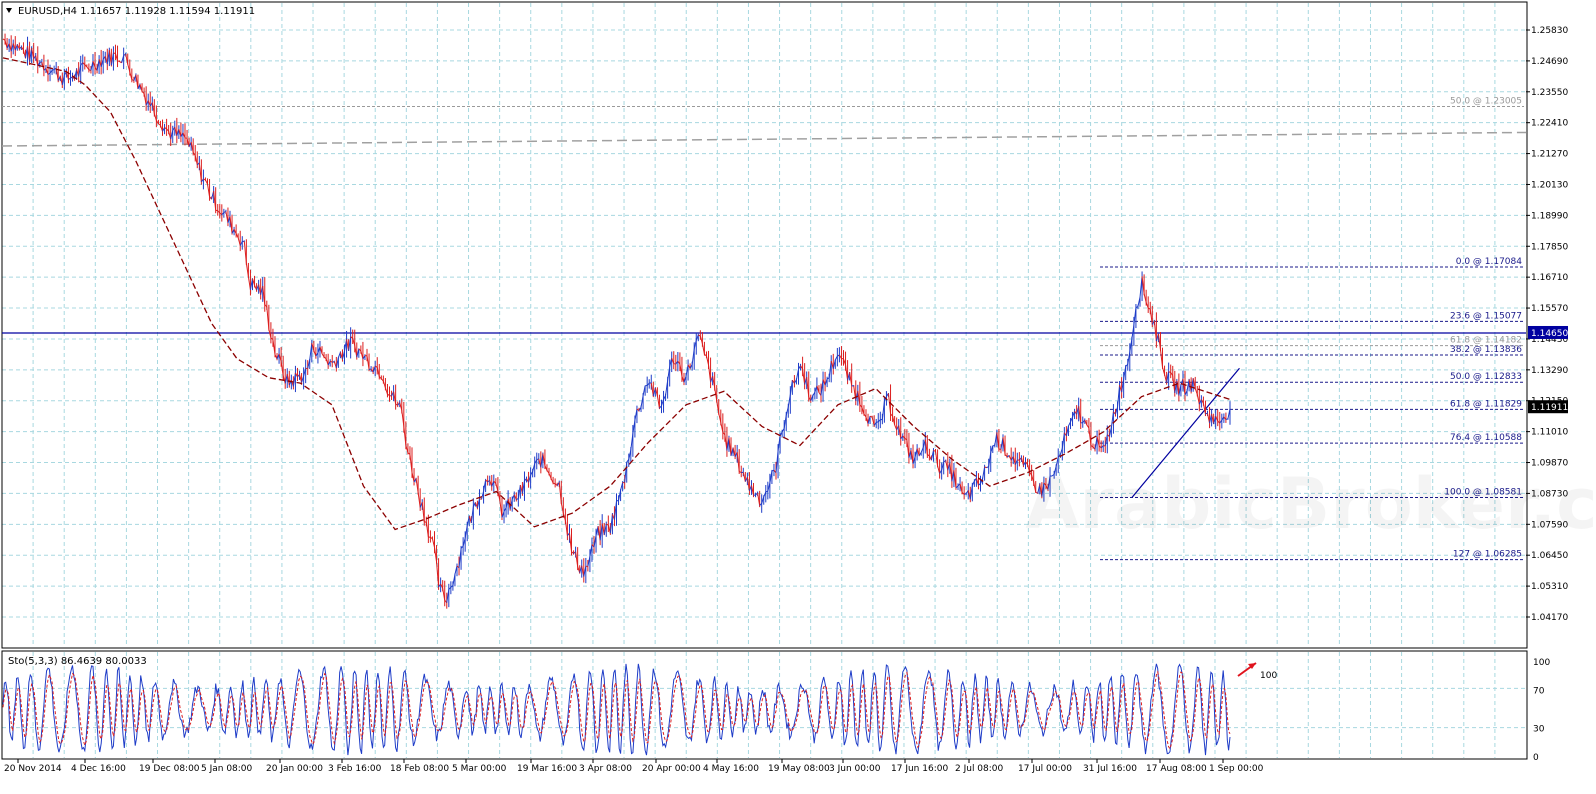 This screenshot has width=1596, height=794. Describe the element at coordinates (1549, 216) in the screenshot. I see `price-tick-label: 1.18990` at that location.